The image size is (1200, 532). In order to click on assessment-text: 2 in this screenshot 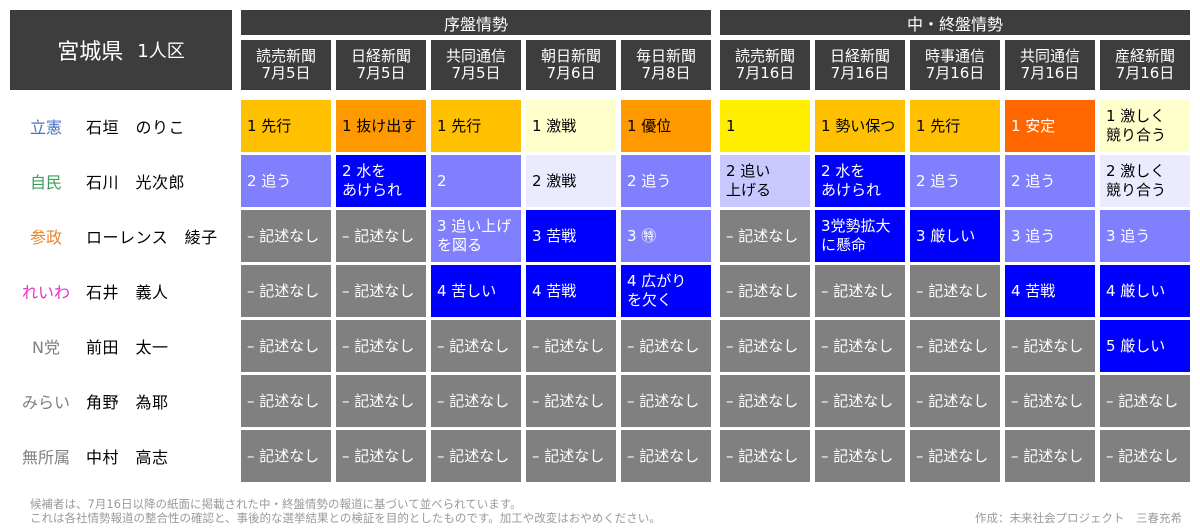, I will do `click(442, 180)`.